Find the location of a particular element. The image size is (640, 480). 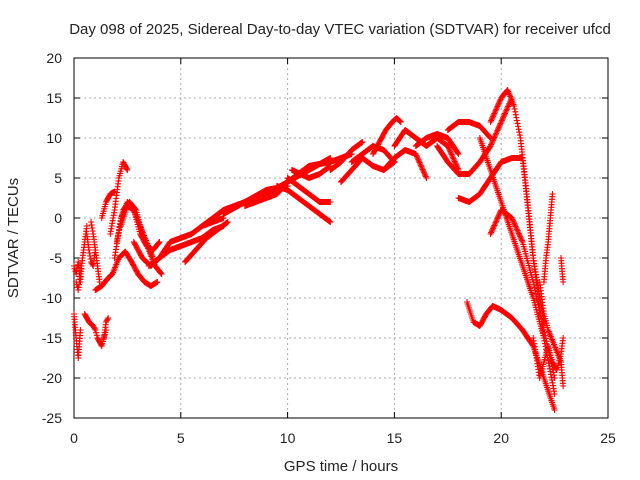

y-tick-label: 5 is located at coordinates (58, 178).